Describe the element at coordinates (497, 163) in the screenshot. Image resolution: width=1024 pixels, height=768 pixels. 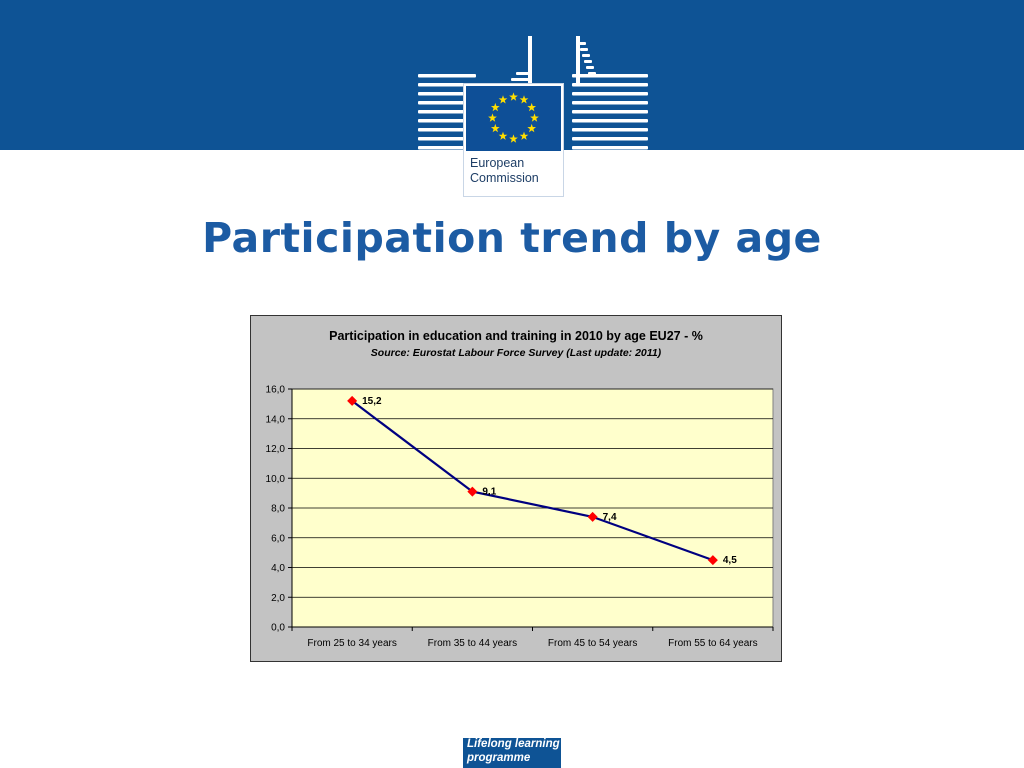
I see `logo-text-line1: European` at that location.